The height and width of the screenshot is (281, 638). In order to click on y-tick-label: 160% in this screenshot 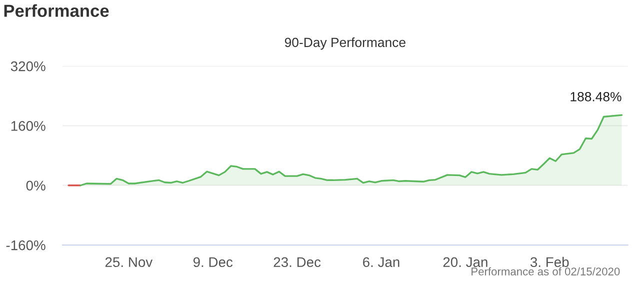, I will do `click(28, 126)`.